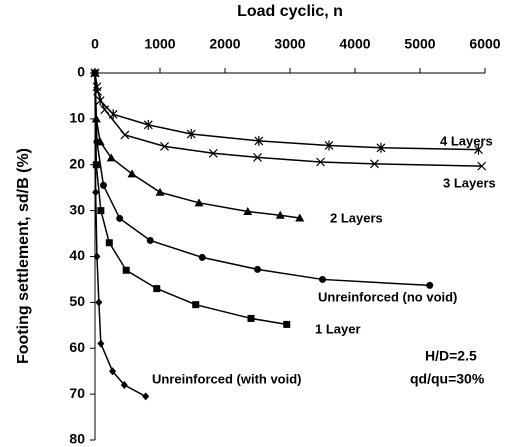 This screenshot has width=520, height=447. Describe the element at coordinates (77, 209) in the screenshot. I see `y-tick-label: 30` at that location.